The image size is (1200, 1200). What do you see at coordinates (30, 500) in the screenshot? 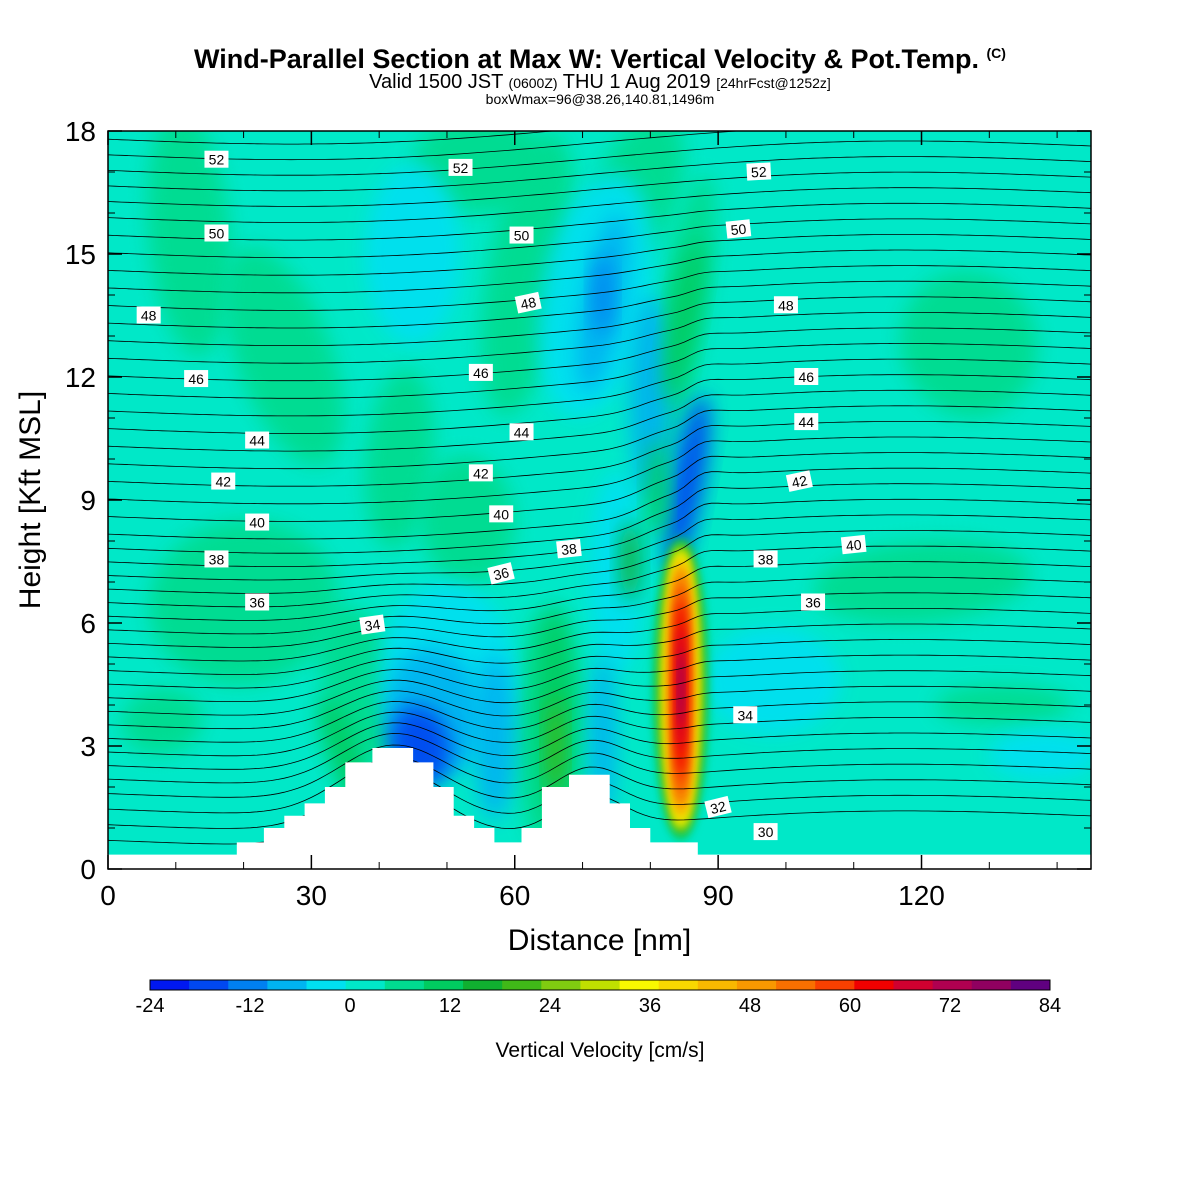
I see `y-axis-label: Height [Kft MSL]` at bounding box center [30, 500].